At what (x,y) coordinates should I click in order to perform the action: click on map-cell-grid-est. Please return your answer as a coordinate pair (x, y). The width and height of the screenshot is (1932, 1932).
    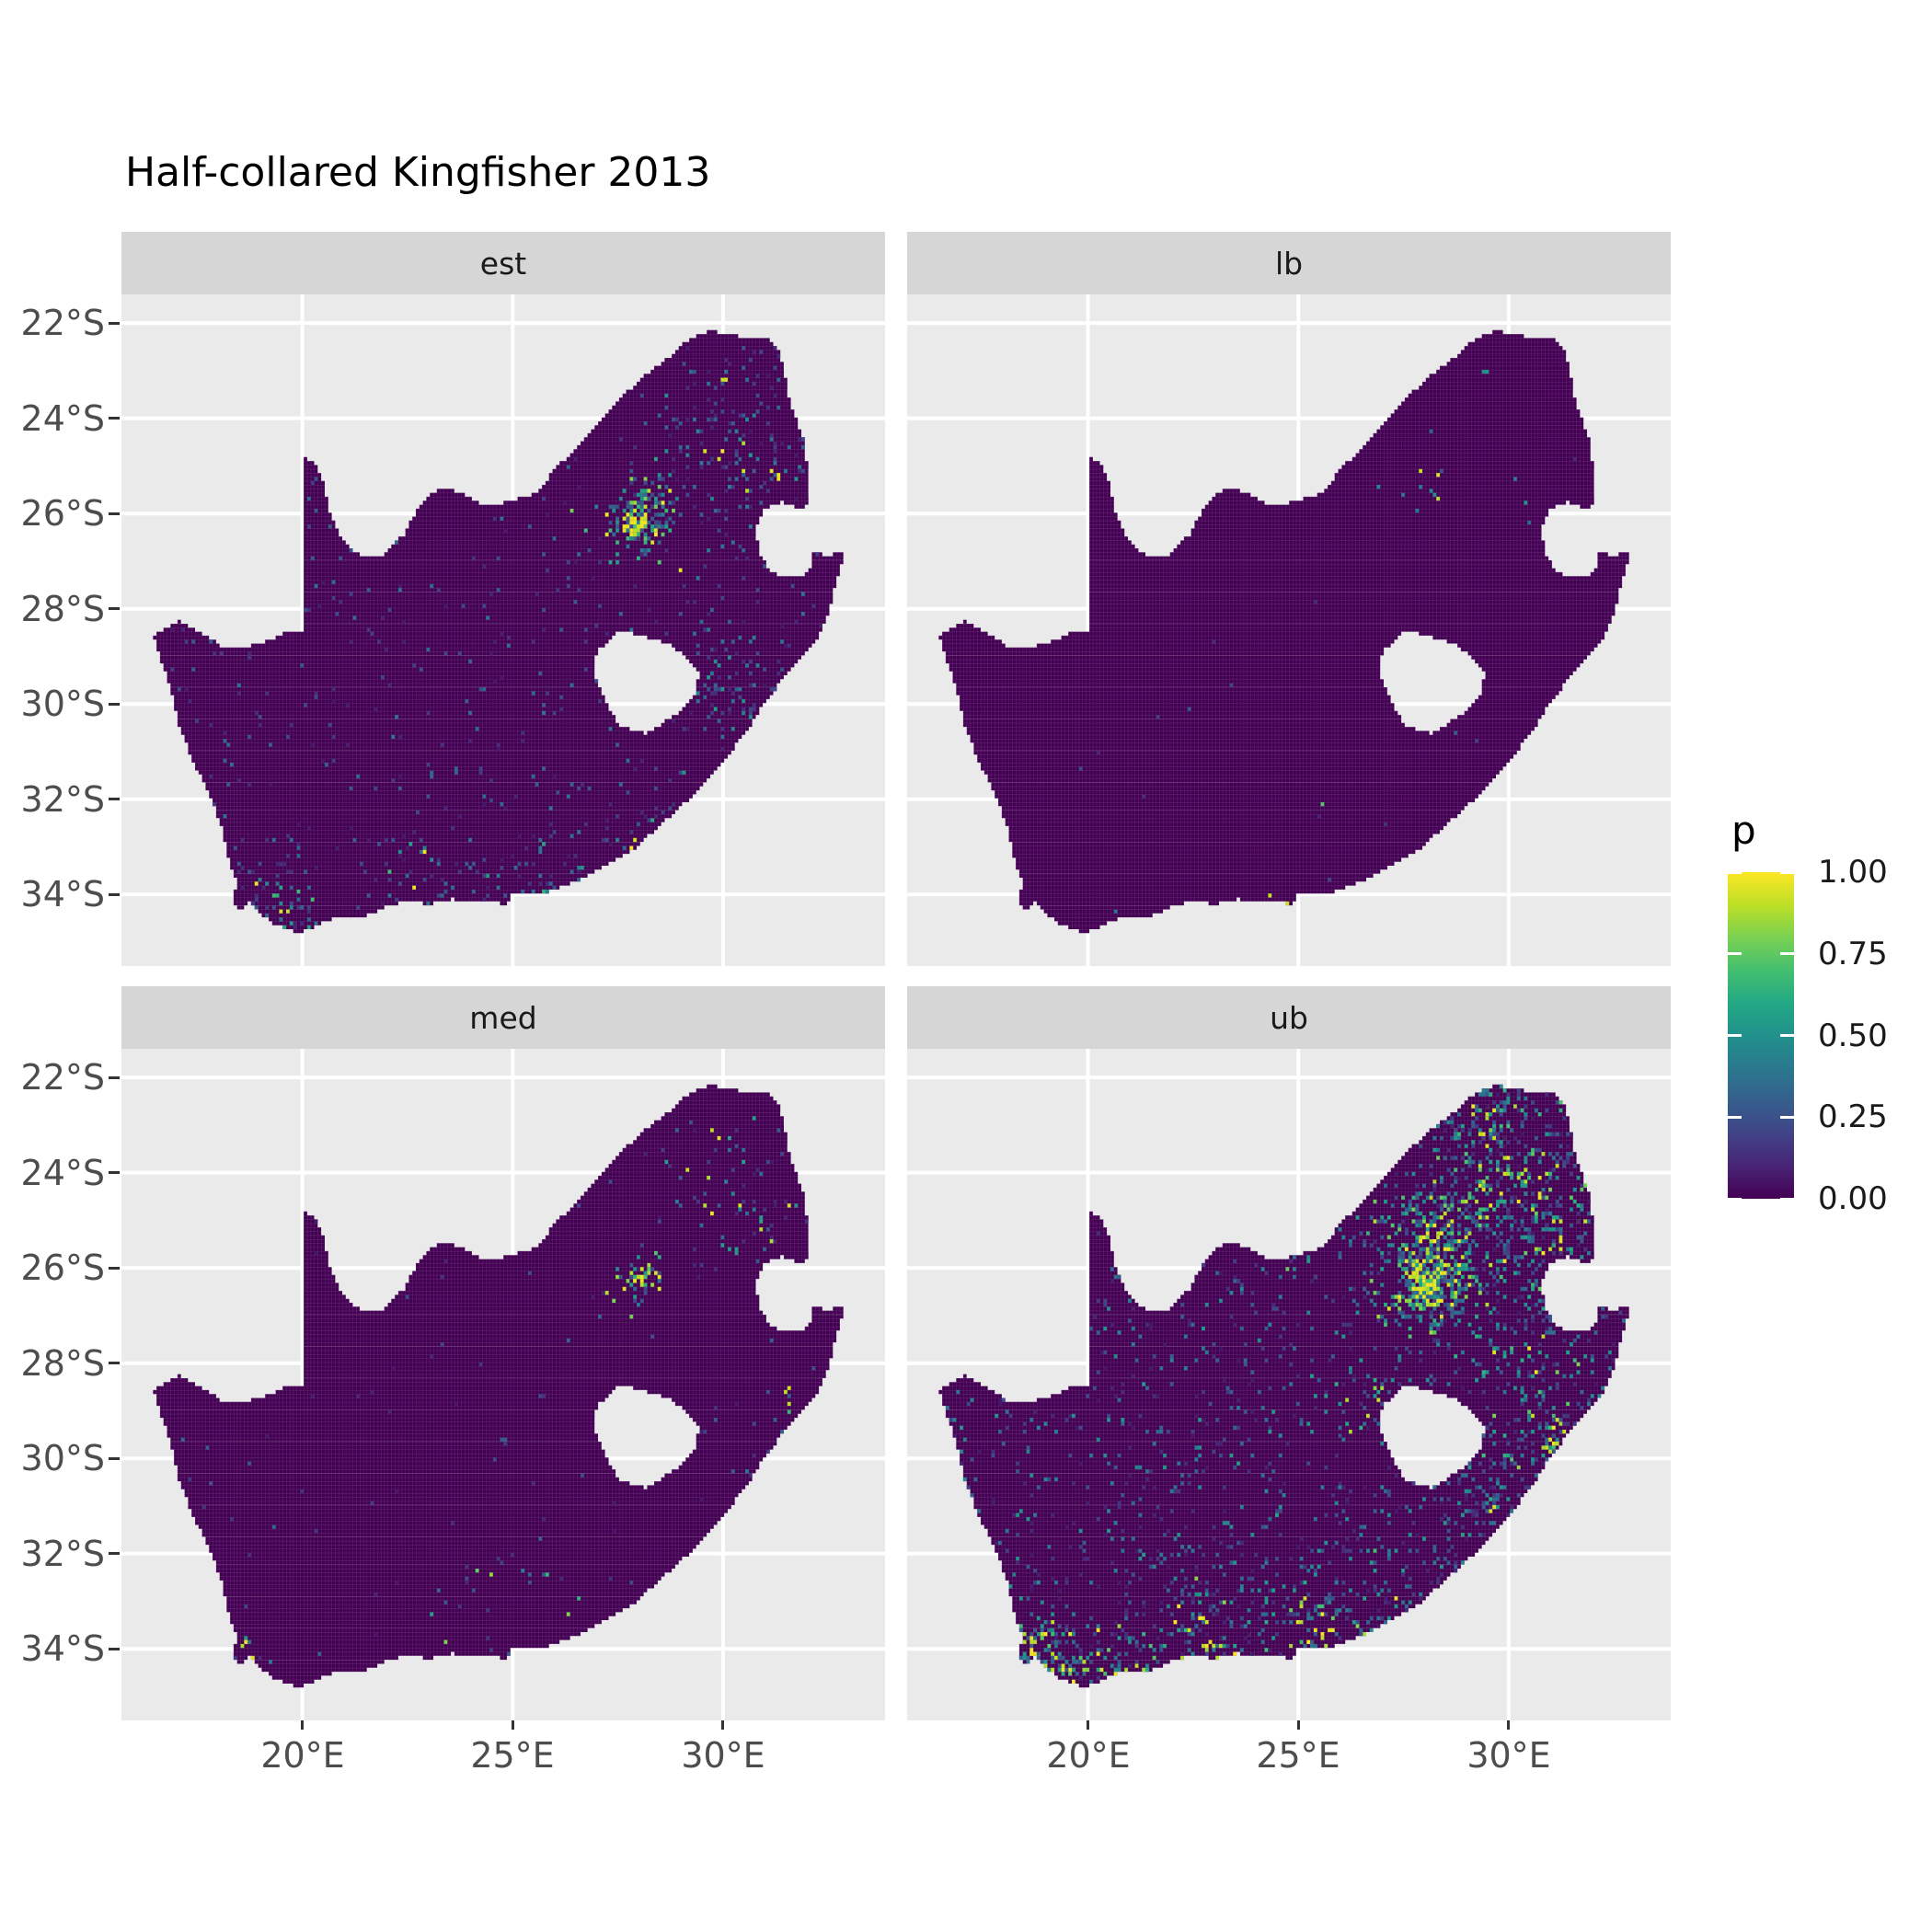
    Looking at the image, I should click on (498, 631).